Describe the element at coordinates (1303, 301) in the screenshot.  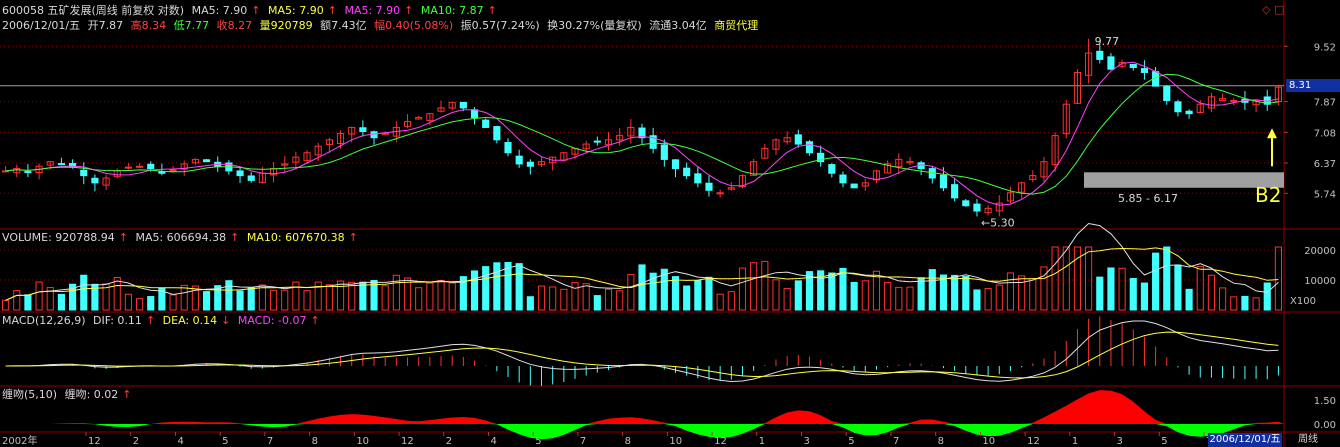
I see `volume-unit-label: X100` at that location.